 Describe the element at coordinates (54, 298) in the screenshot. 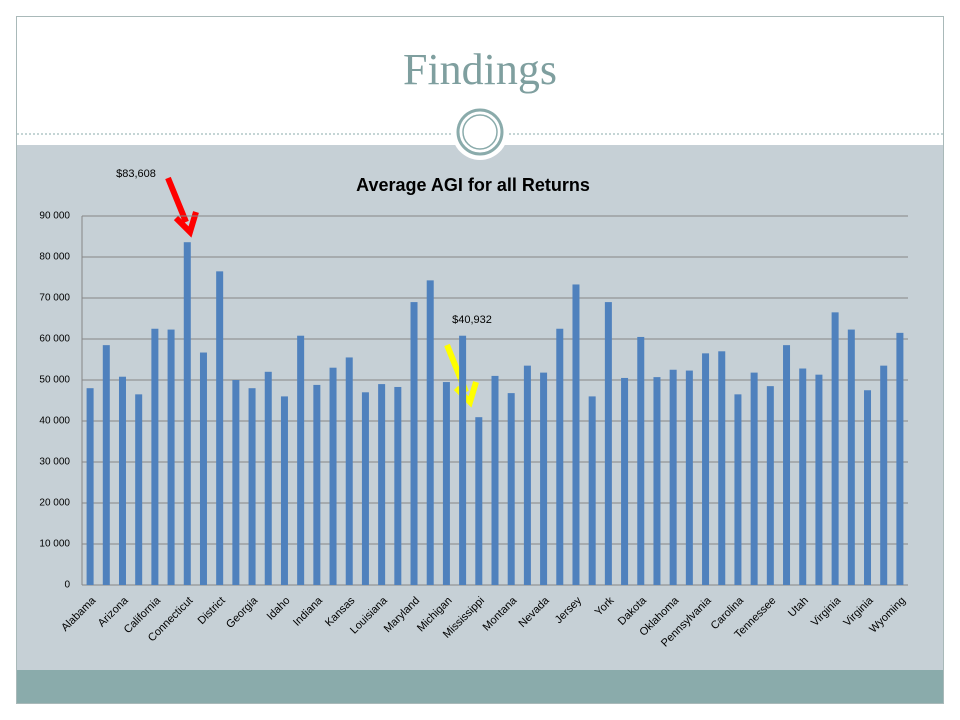

I see `y-tick-label: 70 000` at that location.